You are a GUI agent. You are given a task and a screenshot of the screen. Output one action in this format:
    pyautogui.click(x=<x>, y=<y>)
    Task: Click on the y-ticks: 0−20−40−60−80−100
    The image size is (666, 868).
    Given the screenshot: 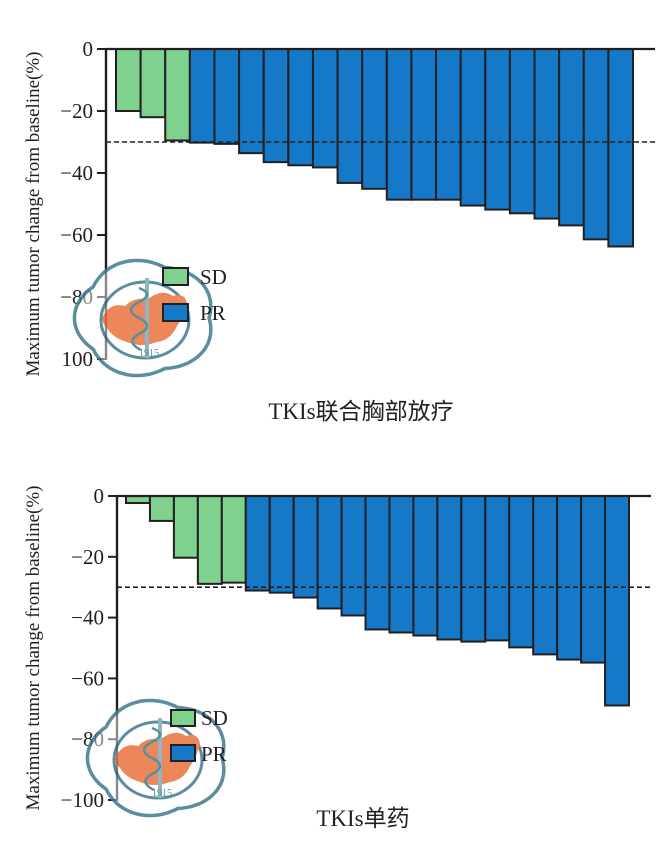 What is the action you would take?
    pyautogui.click(x=89, y=648)
    